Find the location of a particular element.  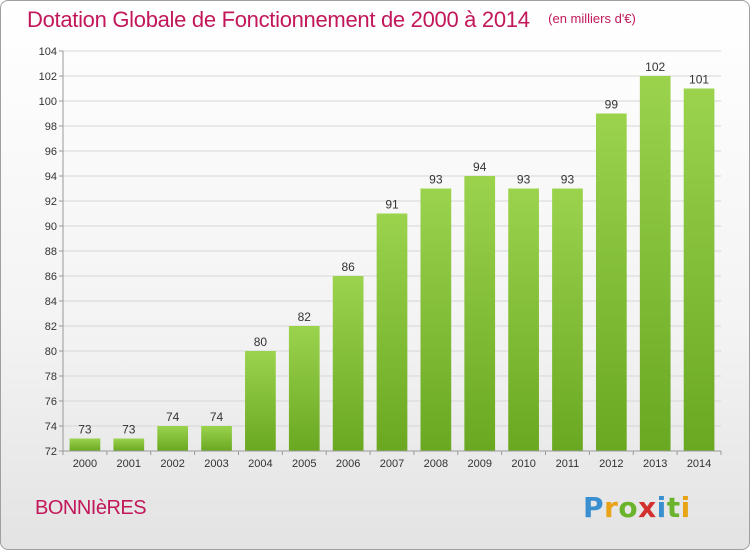

y-tick-label: 94 is located at coordinates (51, 177).